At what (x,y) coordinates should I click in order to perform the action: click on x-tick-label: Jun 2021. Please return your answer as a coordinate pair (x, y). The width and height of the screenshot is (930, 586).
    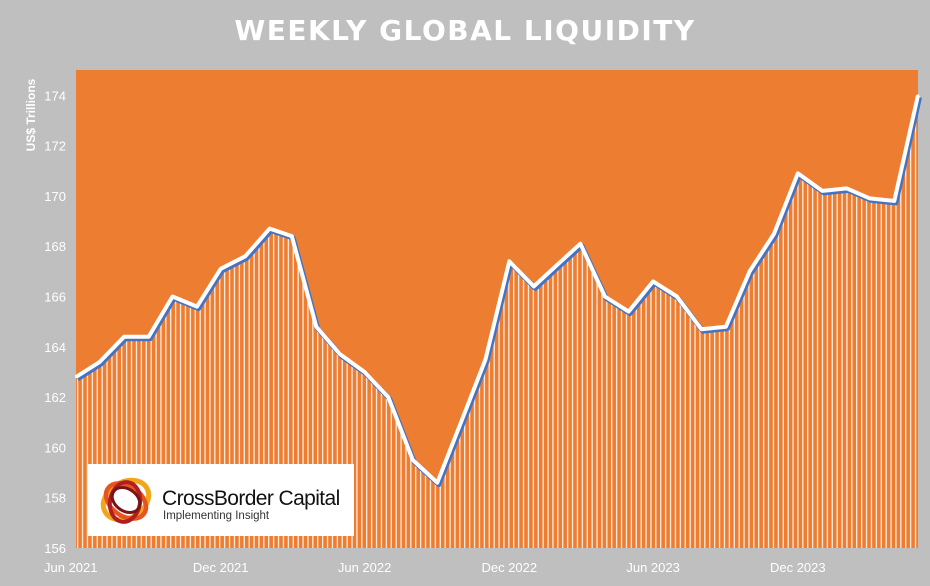
    Looking at the image, I should click on (71, 567).